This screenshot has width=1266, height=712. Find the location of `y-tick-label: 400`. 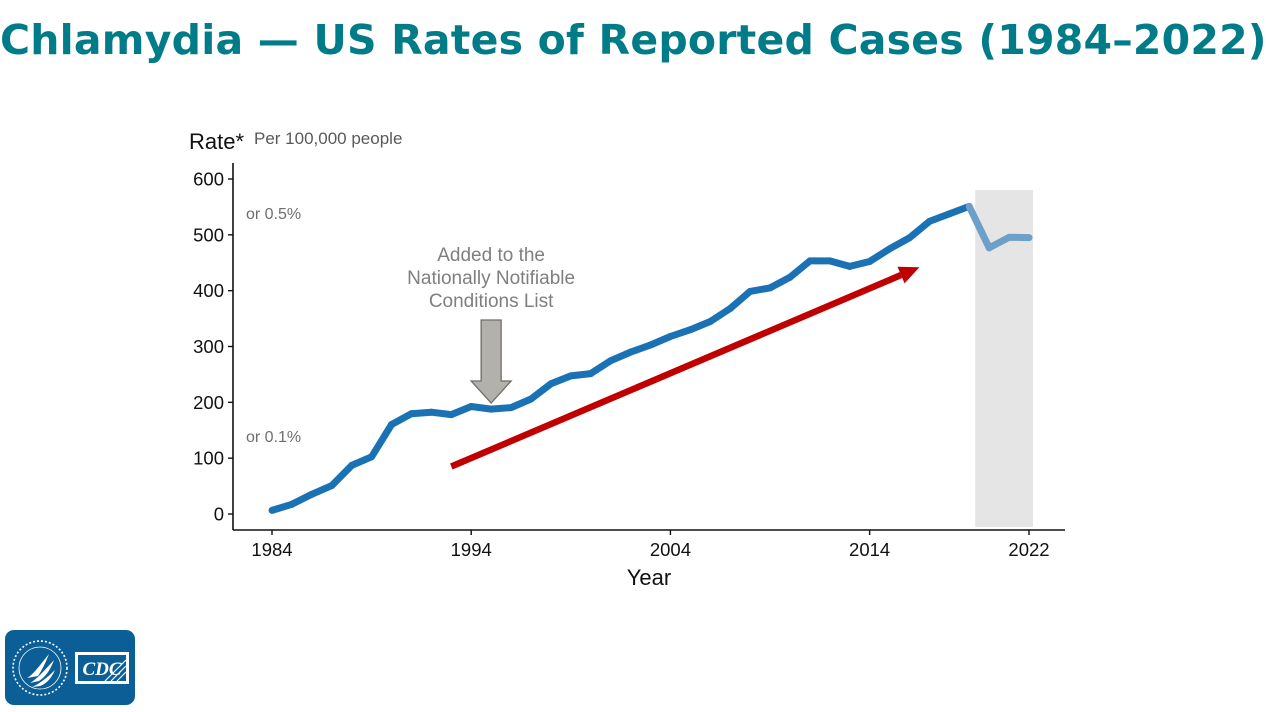

y-tick-label: 400 is located at coordinates (208, 290).